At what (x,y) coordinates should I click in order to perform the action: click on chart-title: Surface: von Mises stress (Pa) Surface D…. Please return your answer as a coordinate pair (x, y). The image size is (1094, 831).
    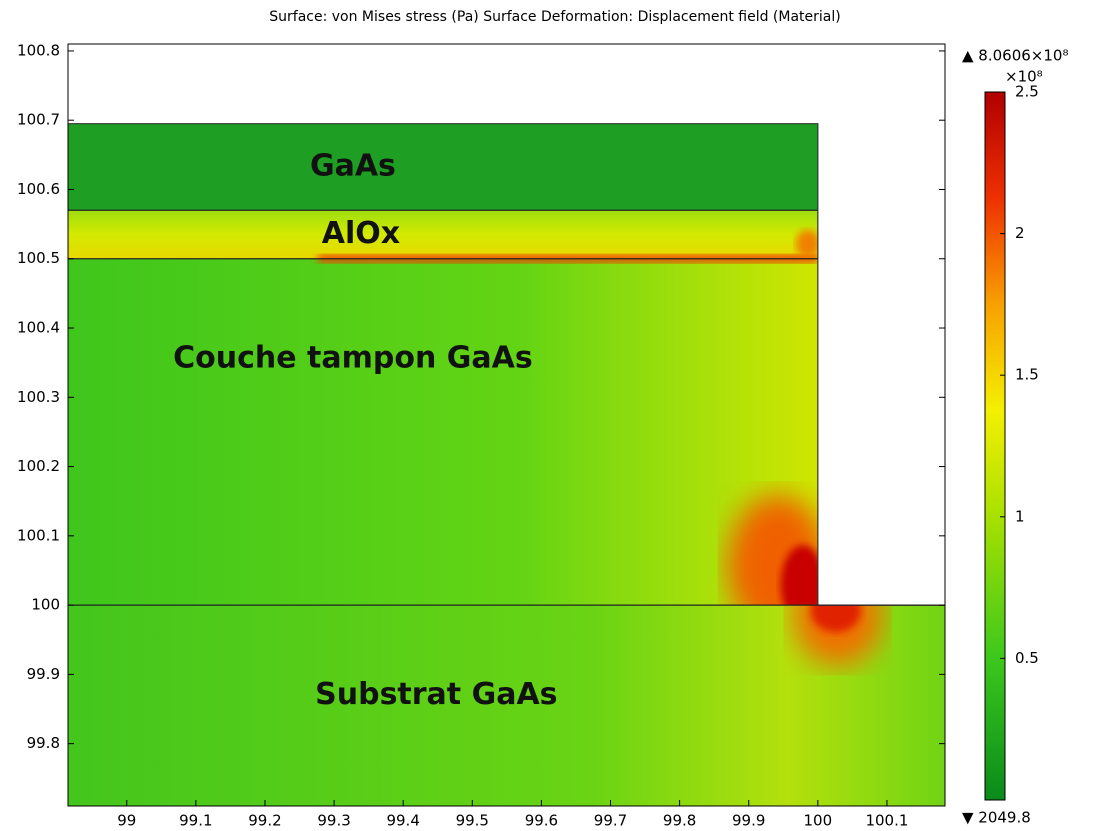
    Looking at the image, I should click on (554, 17).